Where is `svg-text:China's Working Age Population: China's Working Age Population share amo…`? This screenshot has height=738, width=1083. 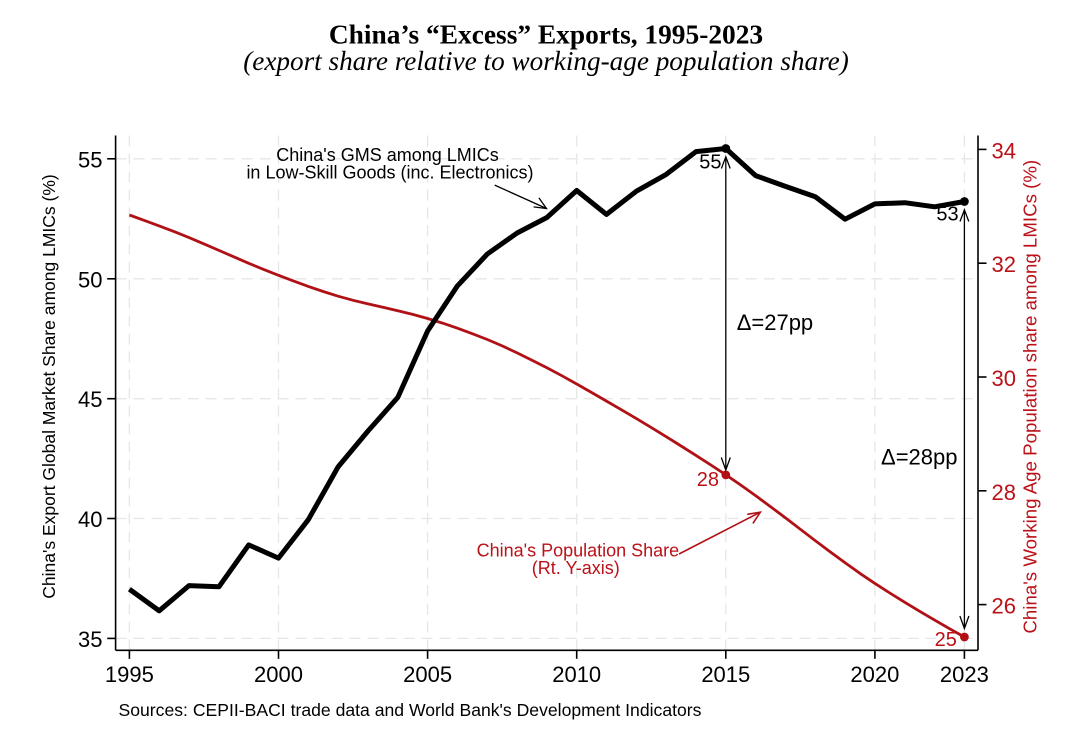 svg-text:China's Working Age Population: China's Working Age Population share amo… is located at coordinates (1030, 397).